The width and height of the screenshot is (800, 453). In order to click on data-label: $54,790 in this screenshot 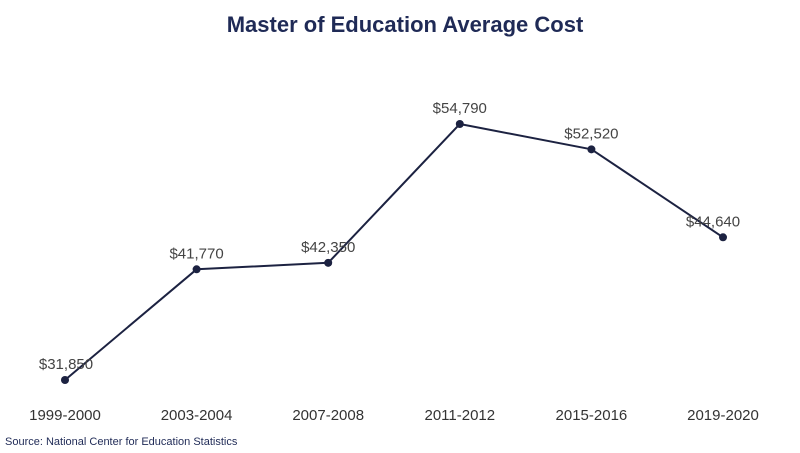, I will do `click(460, 108)`.